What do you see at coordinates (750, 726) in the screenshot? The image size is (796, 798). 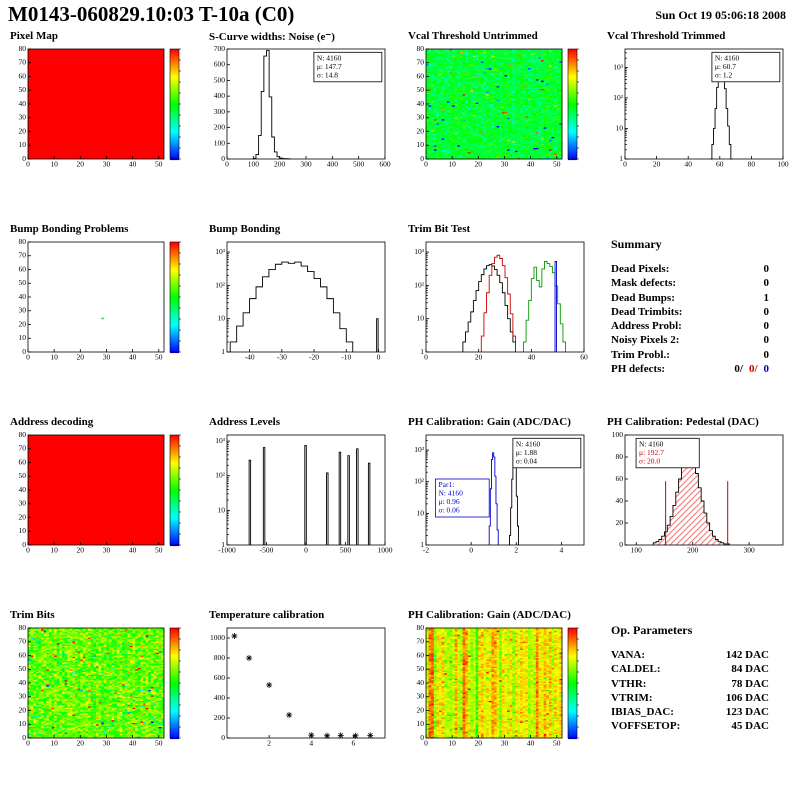 I see `op-value: 45 DAC` at bounding box center [750, 726].